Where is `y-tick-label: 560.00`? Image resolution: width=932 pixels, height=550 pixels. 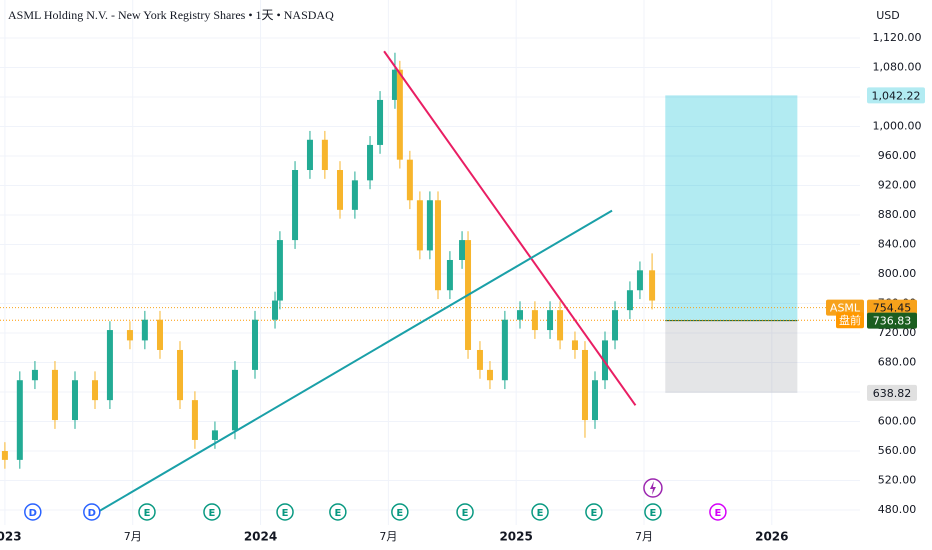
y-tick-label: 560.00 is located at coordinates (897, 450).